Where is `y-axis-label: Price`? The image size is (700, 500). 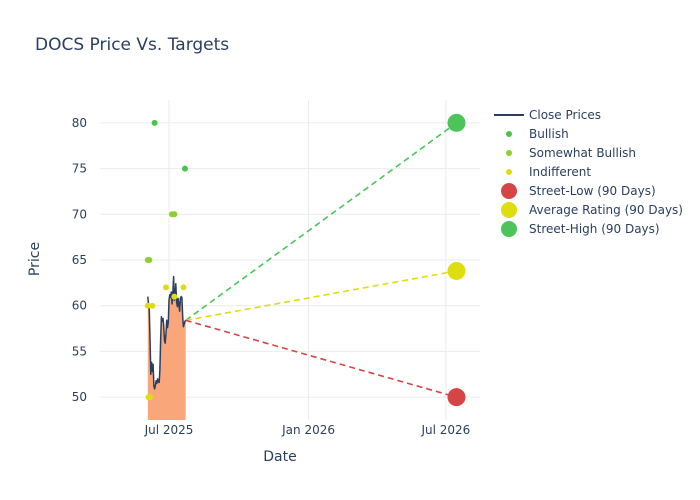 y-axis-label: Price is located at coordinates (35, 259).